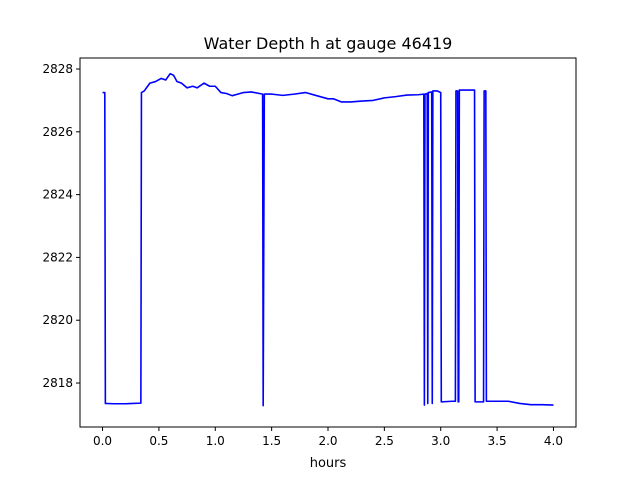  What do you see at coordinates (61, 226) in the screenshot?
I see `y-axis: 2818 2820 2822 2824 2826 2828` at bounding box center [61, 226].